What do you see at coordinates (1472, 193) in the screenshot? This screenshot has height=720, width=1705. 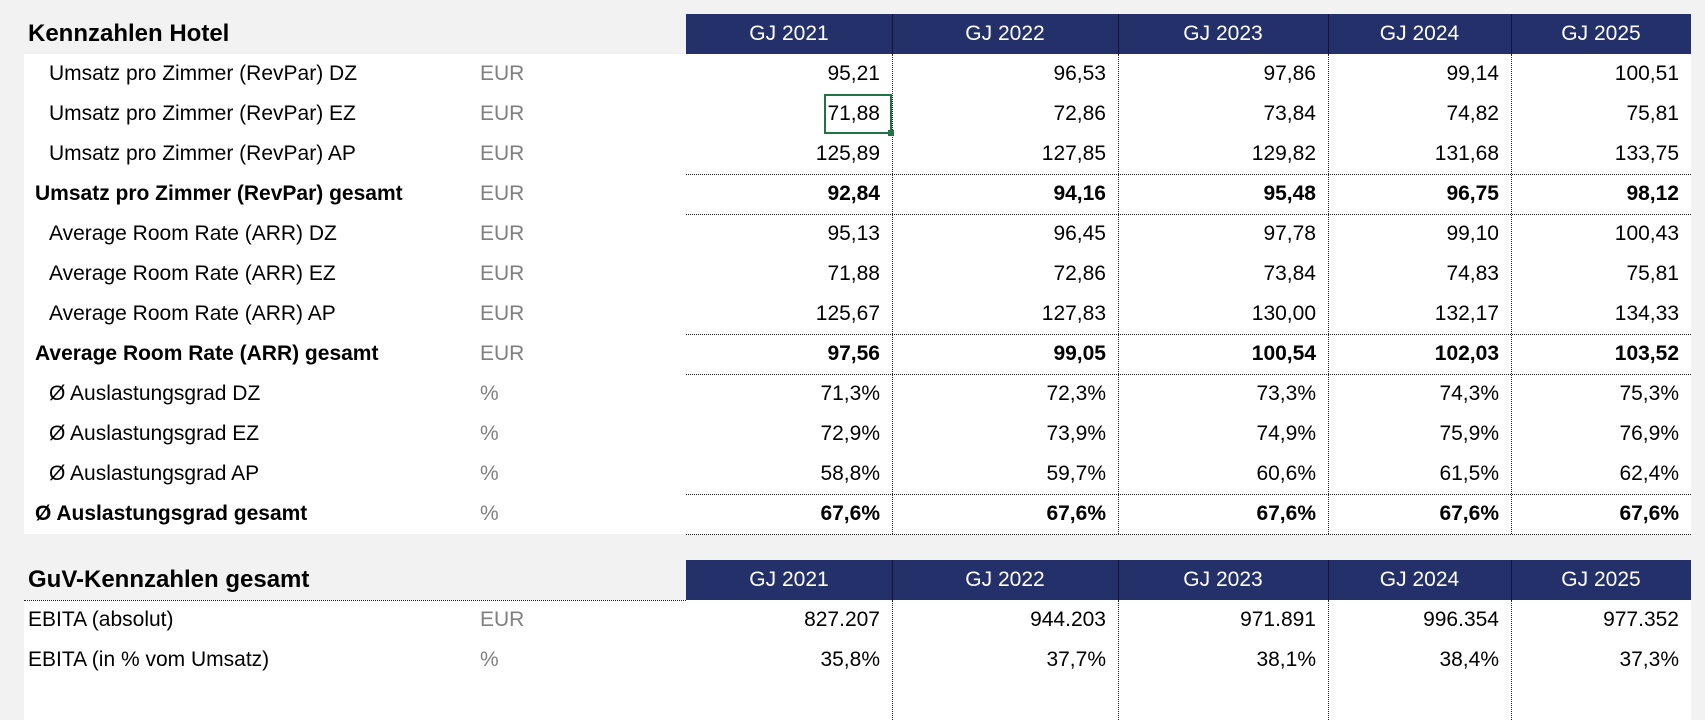 I see `value-cell: 96,75` at bounding box center [1472, 193].